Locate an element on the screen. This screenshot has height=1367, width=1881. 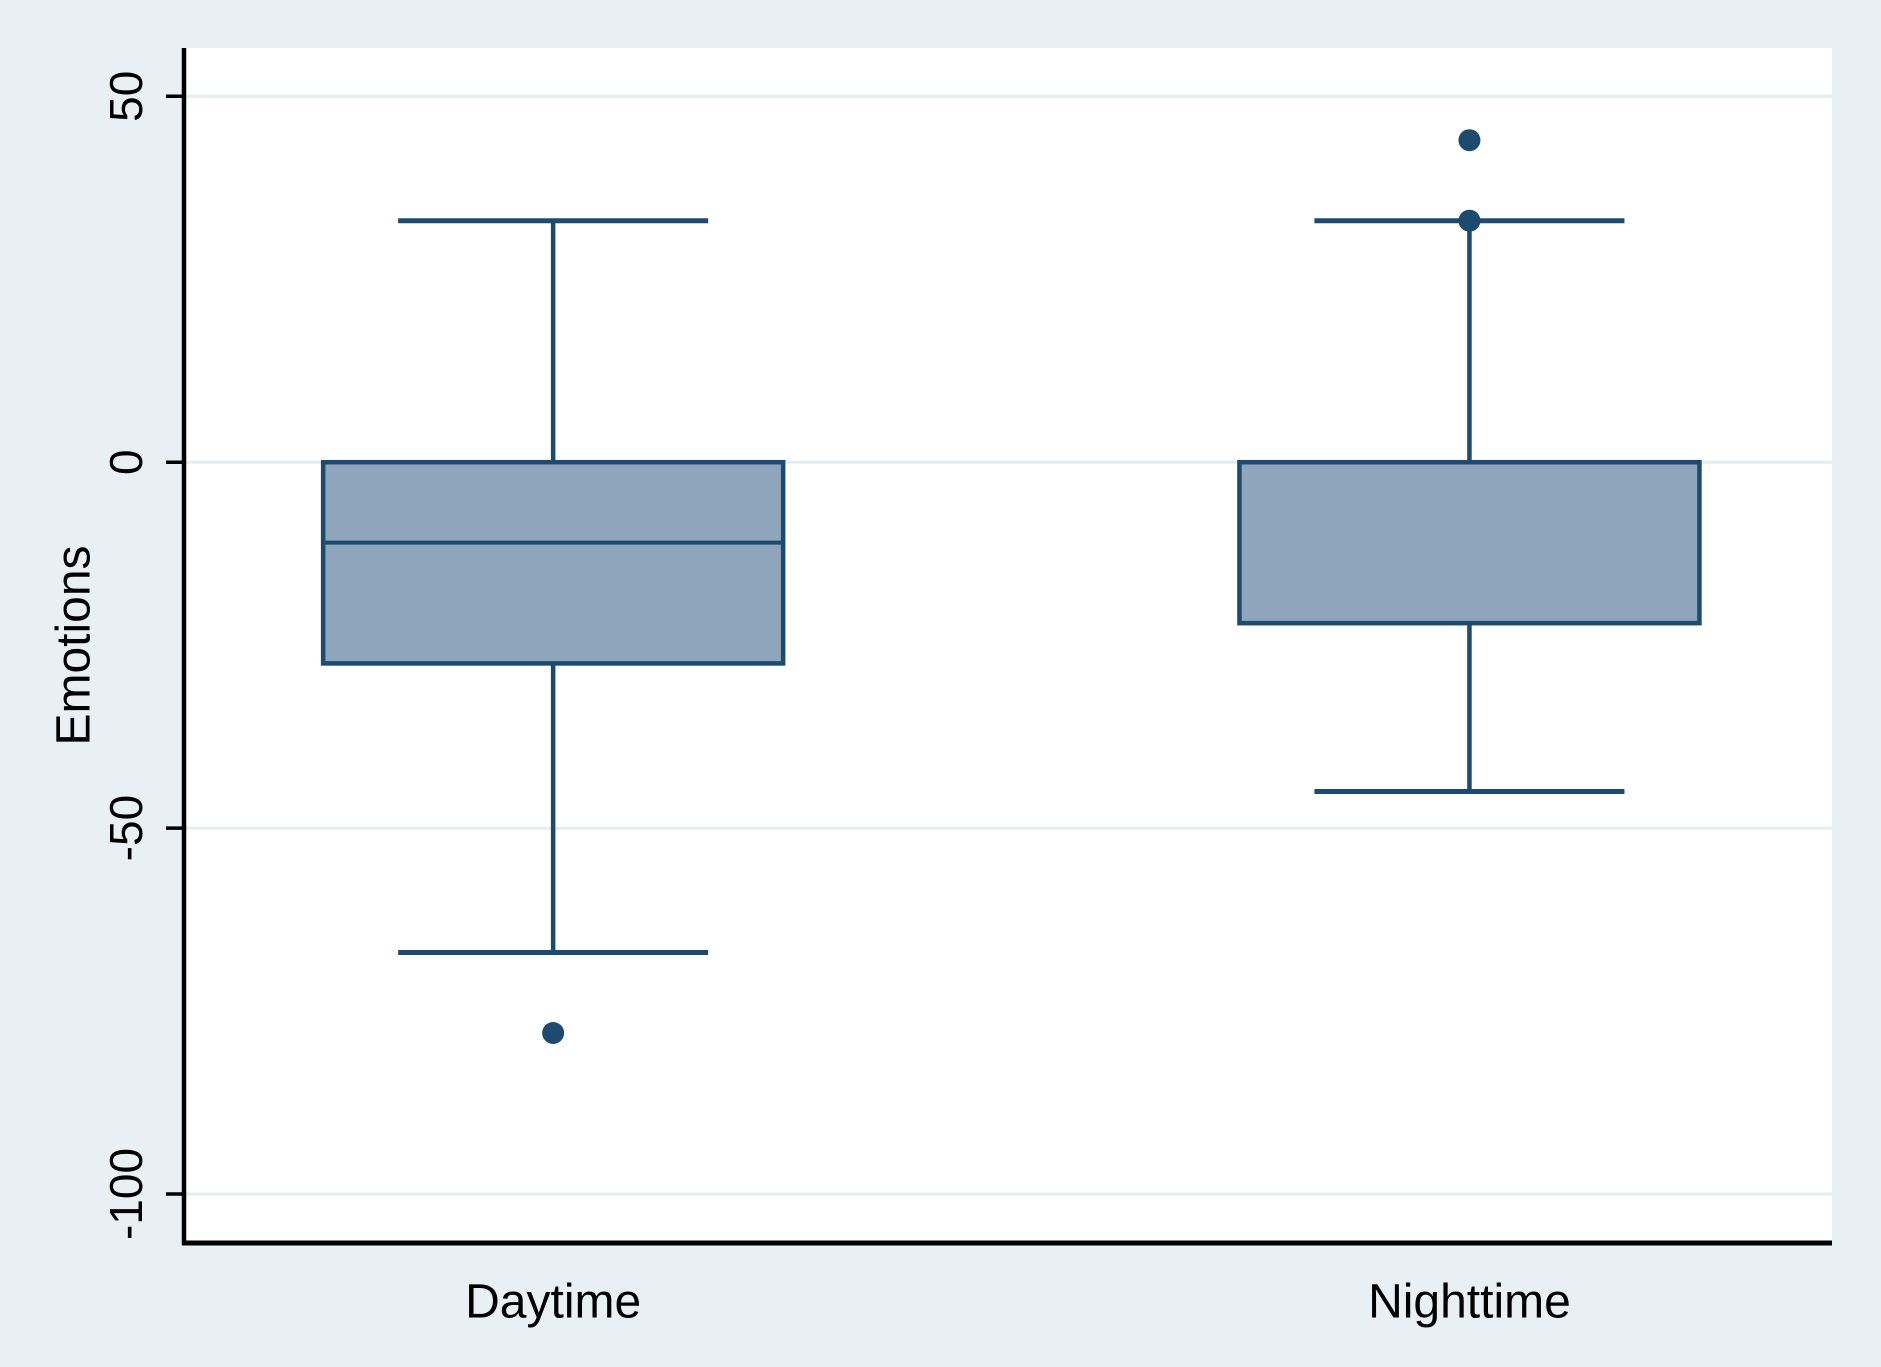
category-label-daytime: Daytime is located at coordinates (553, 1302).